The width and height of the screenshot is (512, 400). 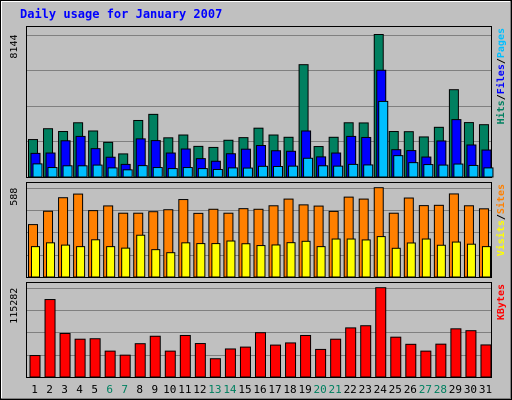 What do you see at coordinates (395, 389) in the screenshot?
I see `x-tick-label-25: 25` at bounding box center [395, 389].